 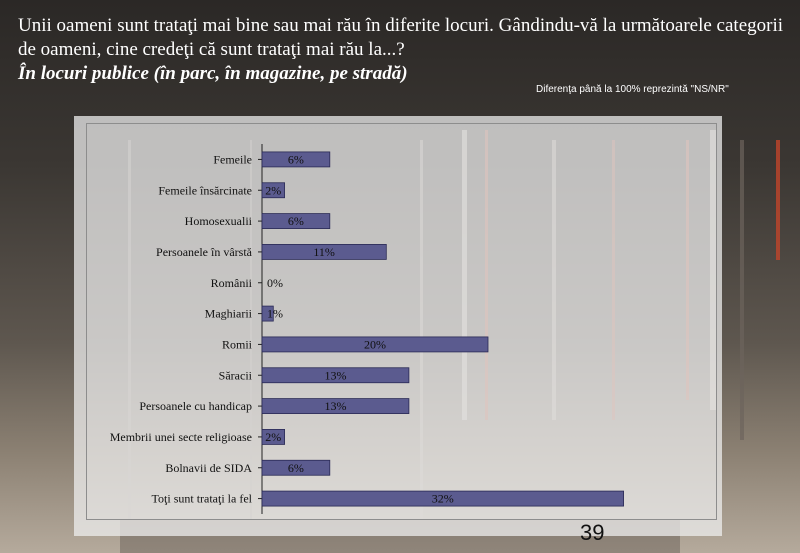 I want to click on data-label: 20%, so click(x=375, y=344).